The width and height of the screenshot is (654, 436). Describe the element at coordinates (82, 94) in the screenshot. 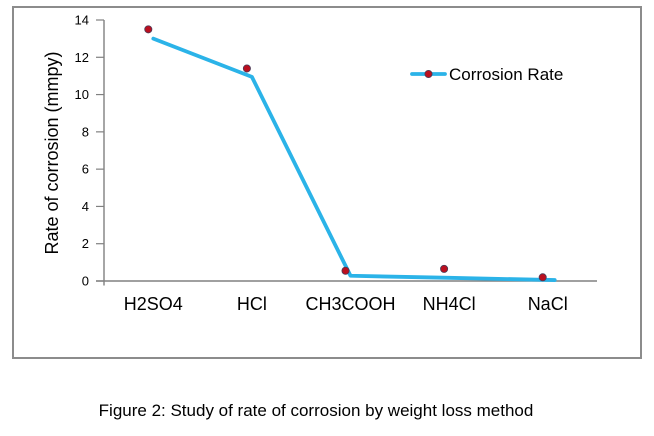

I see `y-tick-label: 10` at that location.